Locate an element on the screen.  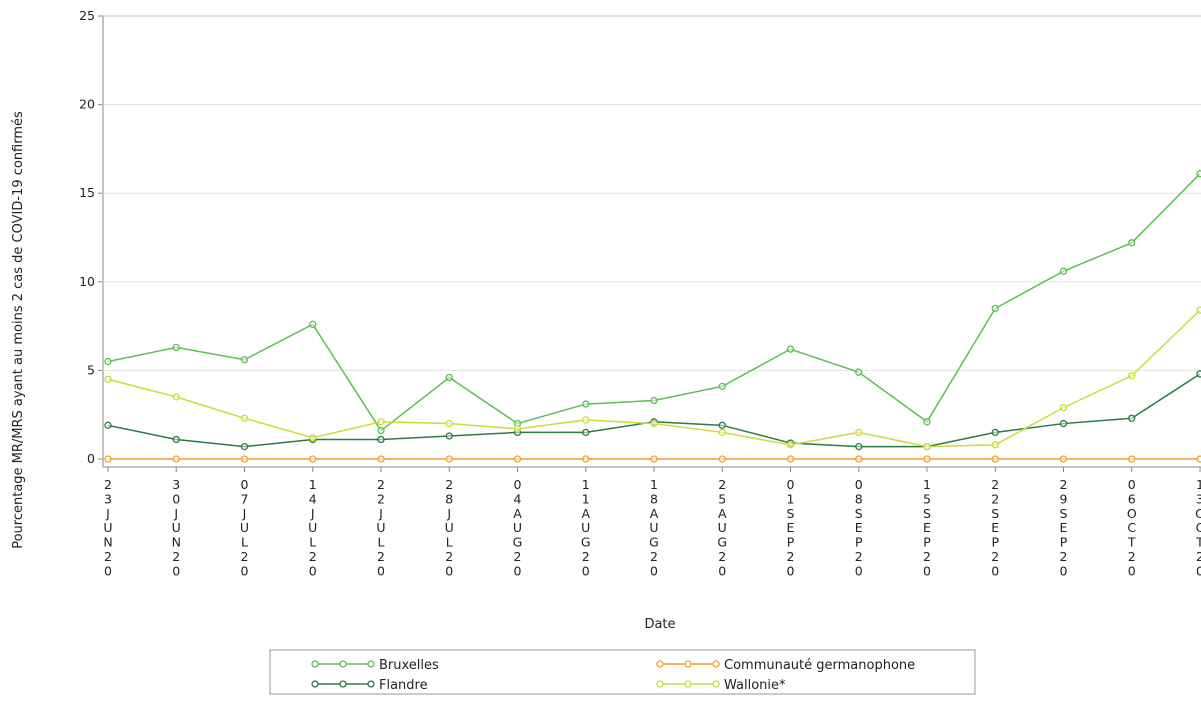
y-tick-label: 15 is located at coordinates (87, 192).